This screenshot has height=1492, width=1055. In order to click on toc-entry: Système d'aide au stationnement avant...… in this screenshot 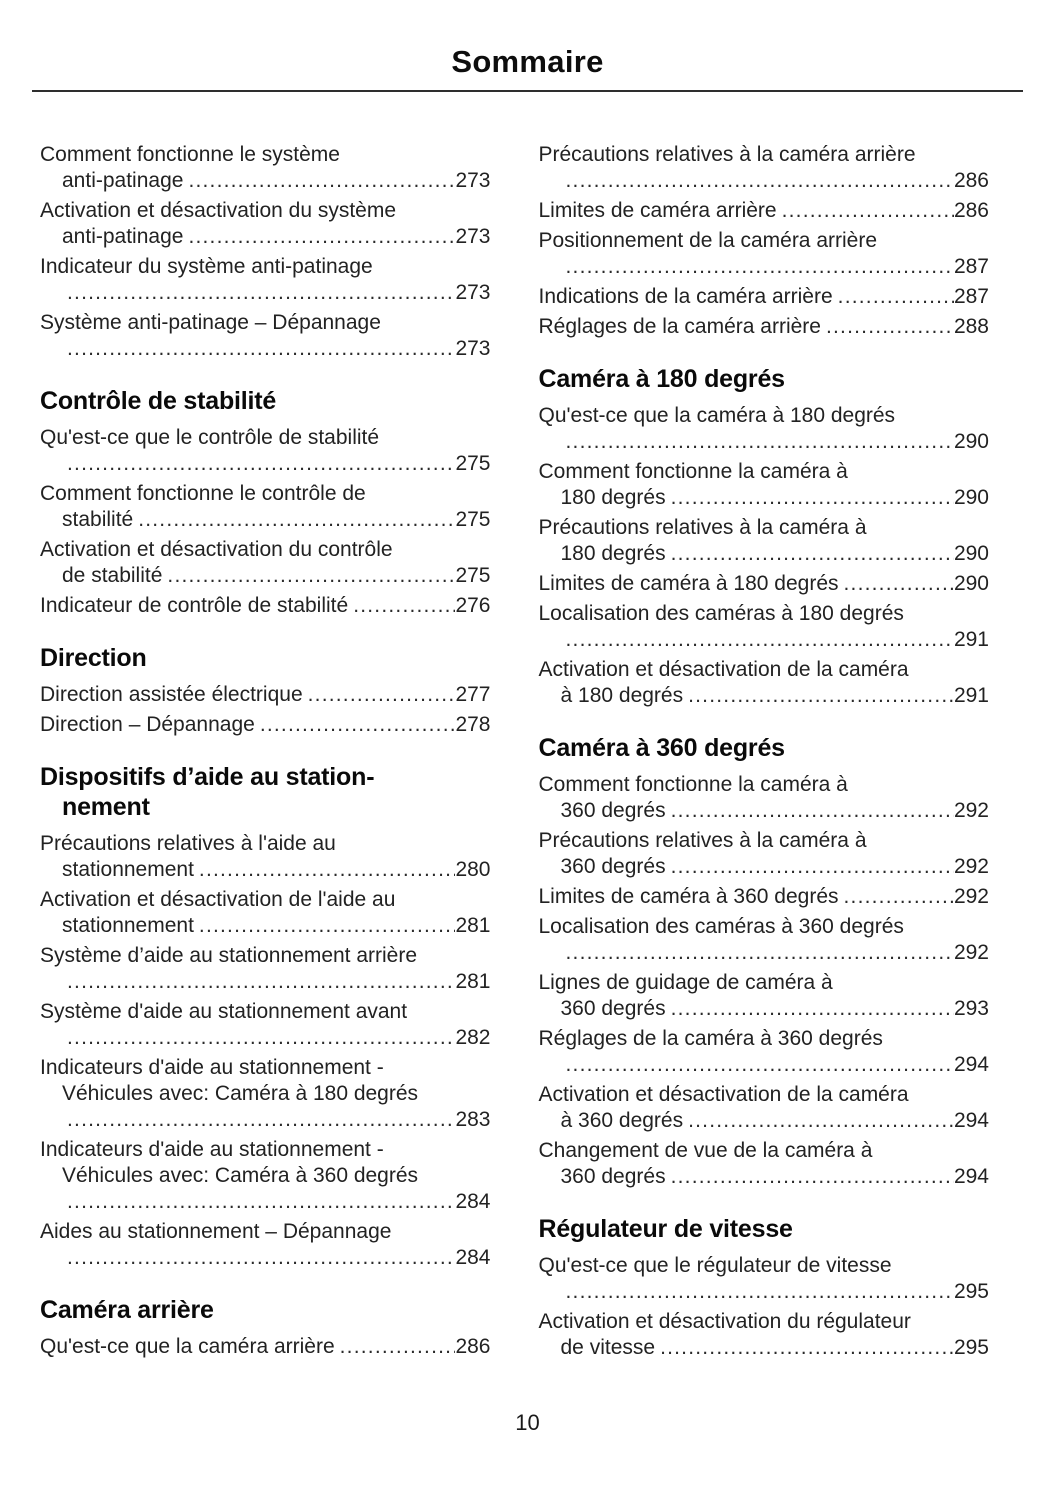, I will do `click(265, 1025)`.